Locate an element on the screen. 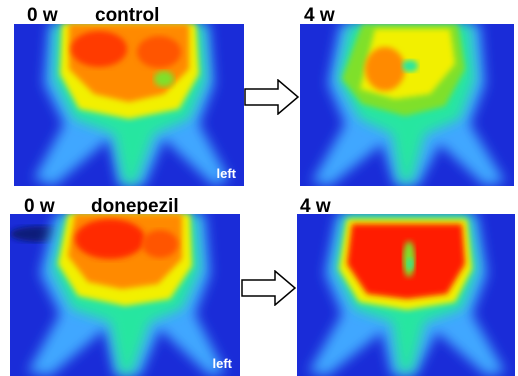  side-label-row1: left is located at coordinates (226, 173).